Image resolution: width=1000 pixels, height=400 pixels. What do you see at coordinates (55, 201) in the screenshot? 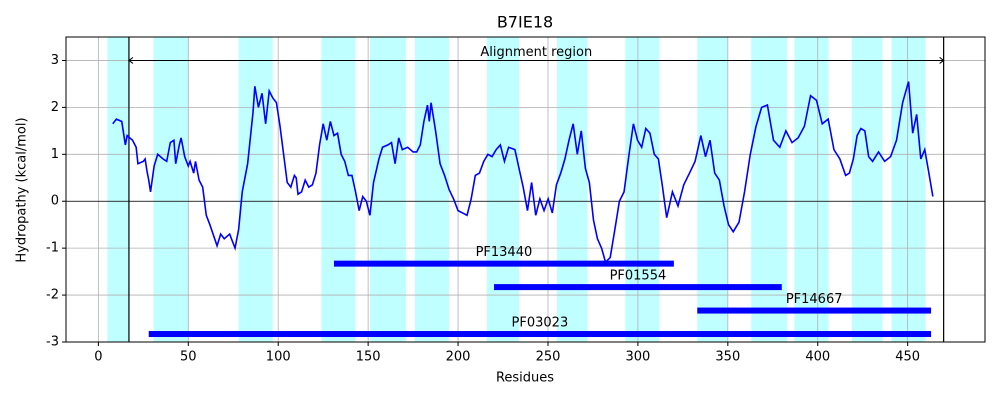
I see `y-tick-label: 0` at bounding box center [55, 201].